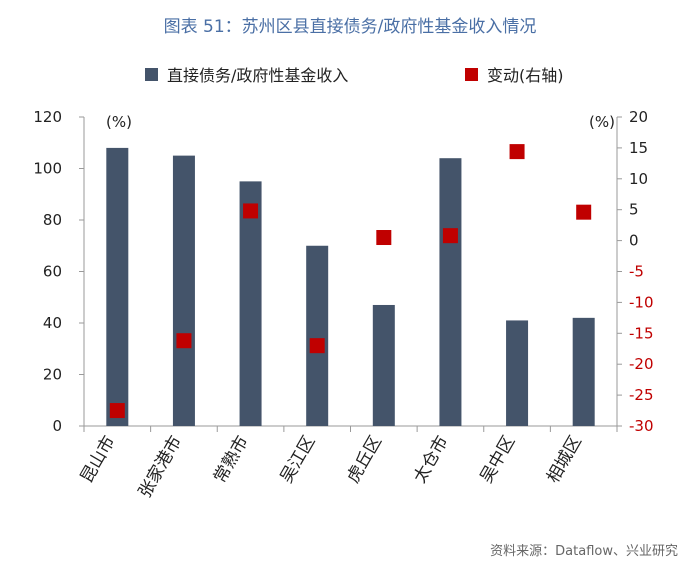 The height and width of the screenshot is (570, 700). I want to click on y-left-tick-label: 60, so click(52, 272).